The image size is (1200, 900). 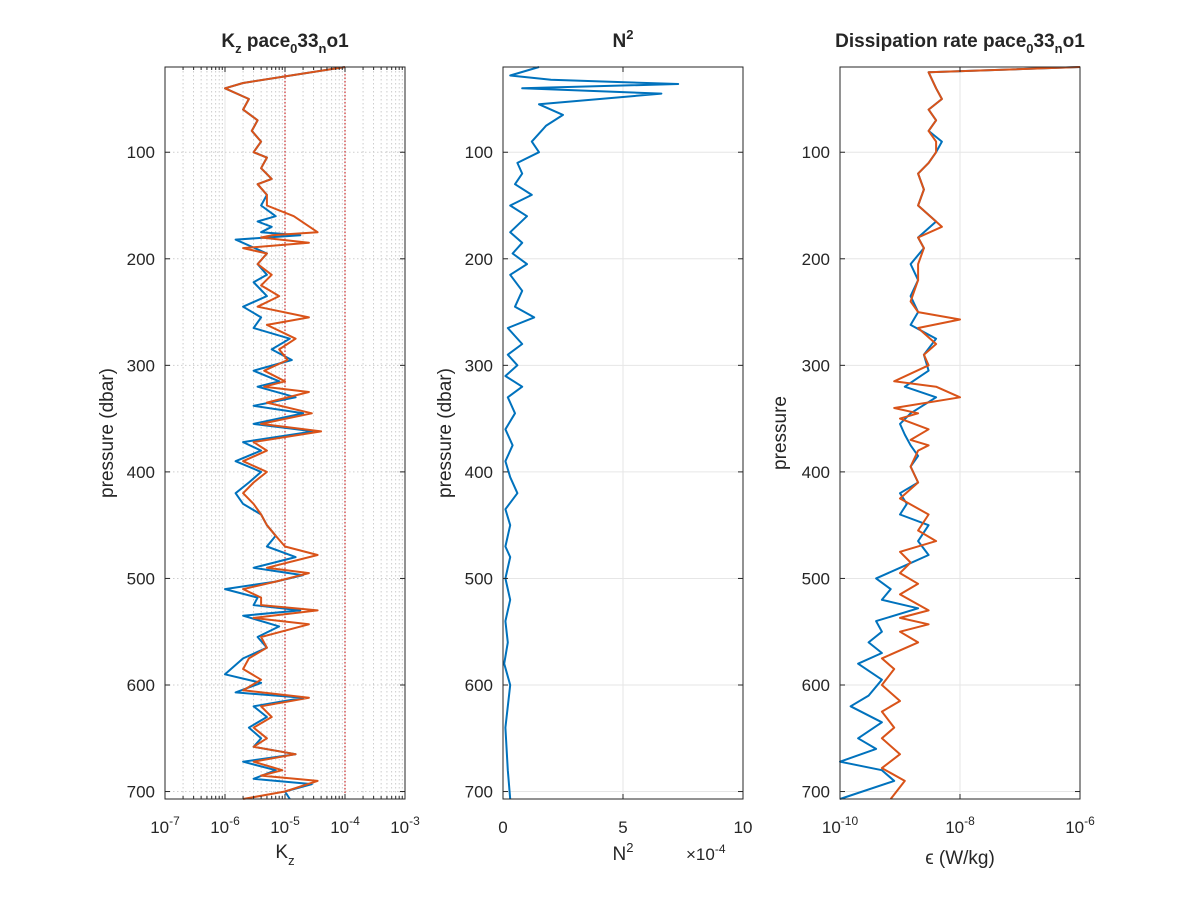 What do you see at coordinates (623, 39) in the screenshot?
I see `n2-title: N2` at bounding box center [623, 39].